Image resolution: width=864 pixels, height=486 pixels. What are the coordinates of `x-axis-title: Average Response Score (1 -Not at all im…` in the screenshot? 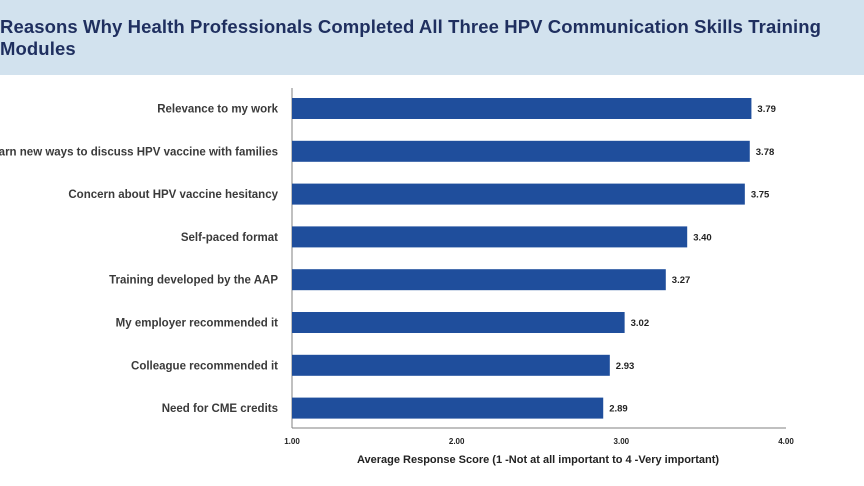 It's located at (538, 460).